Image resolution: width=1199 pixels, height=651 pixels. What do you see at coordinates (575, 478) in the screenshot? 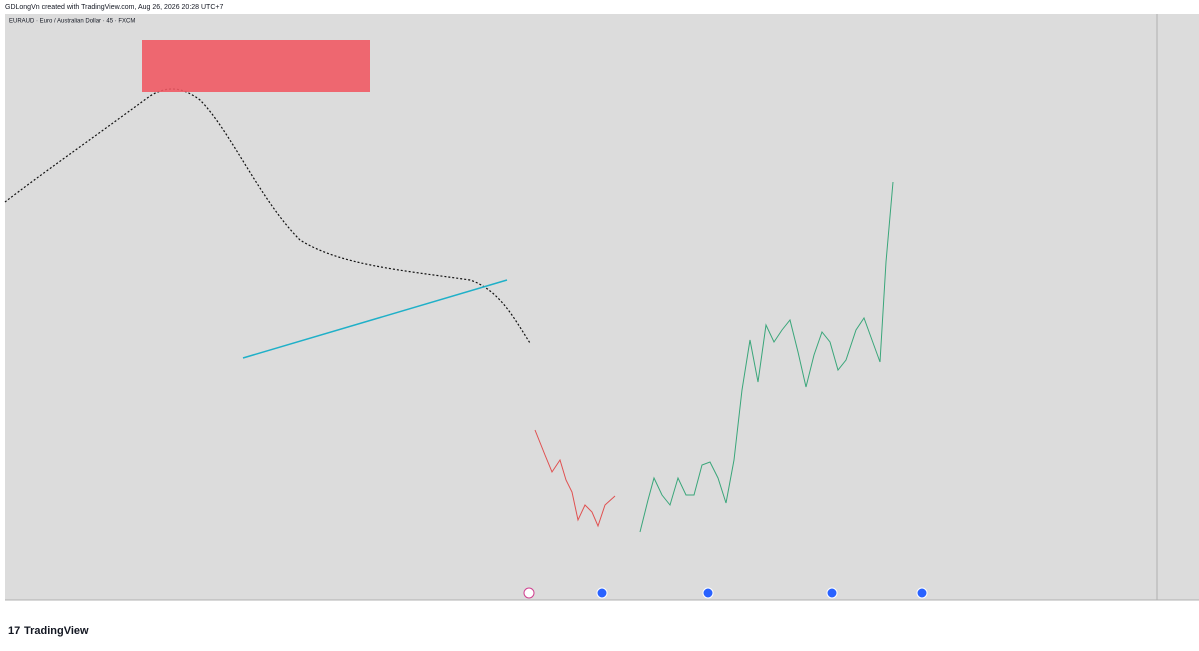
I see `bearish-projection` at bounding box center [575, 478].